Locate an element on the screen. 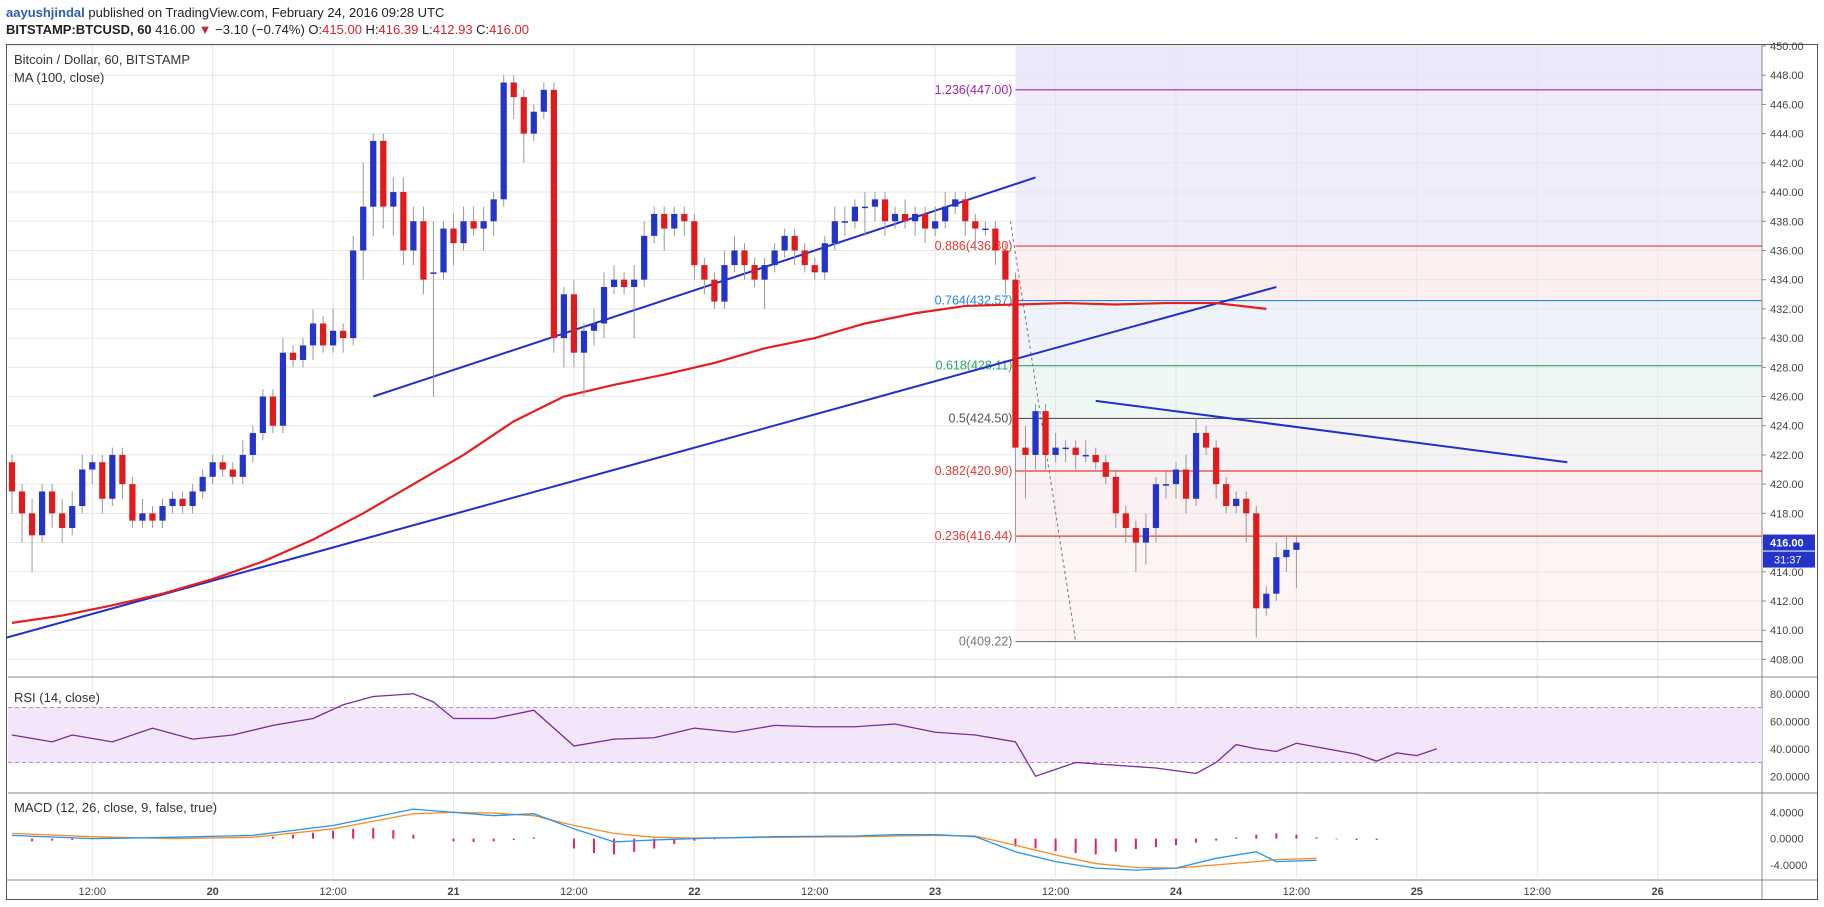  price-tick-label: 442.00 is located at coordinates (1787, 164).